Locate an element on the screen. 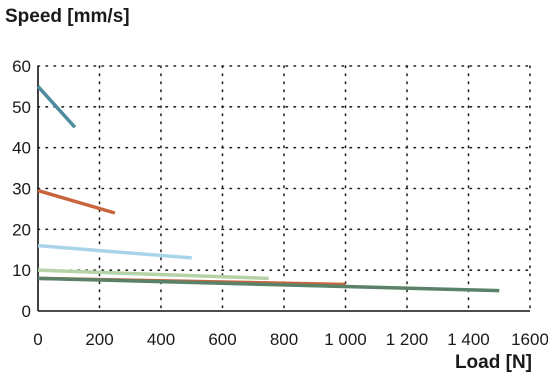 The height and width of the screenshot is (376, 548). x-tick-label-6: 1 200 is located at coordinates (407, 339).